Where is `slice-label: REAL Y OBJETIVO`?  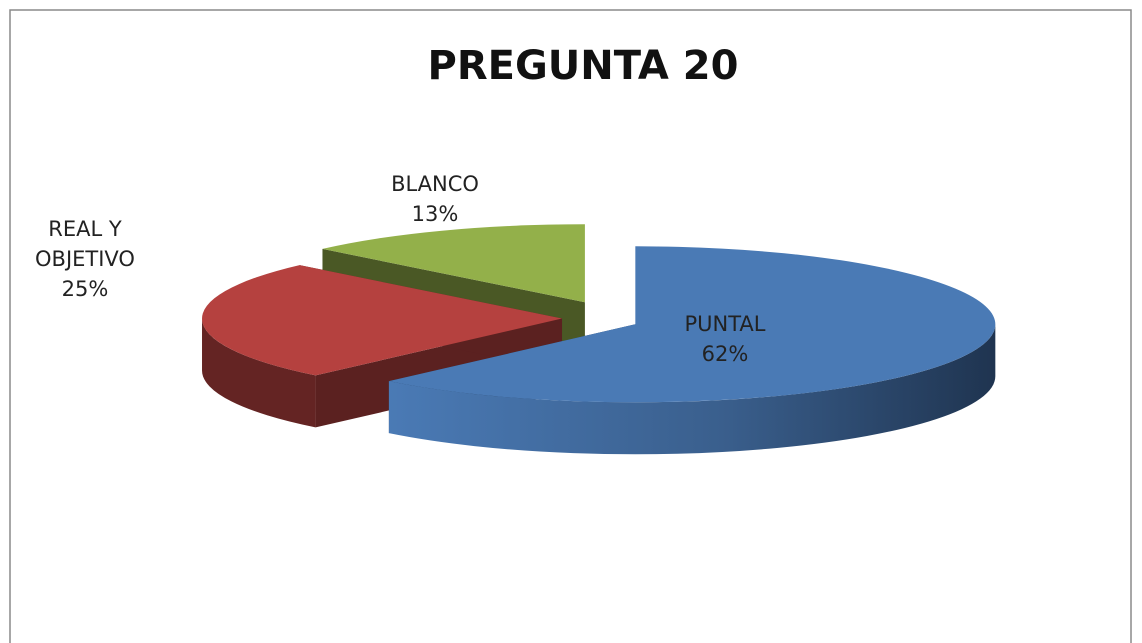 slice-label: REAL Y OBJETIVO is located at coordinates (85, 244).